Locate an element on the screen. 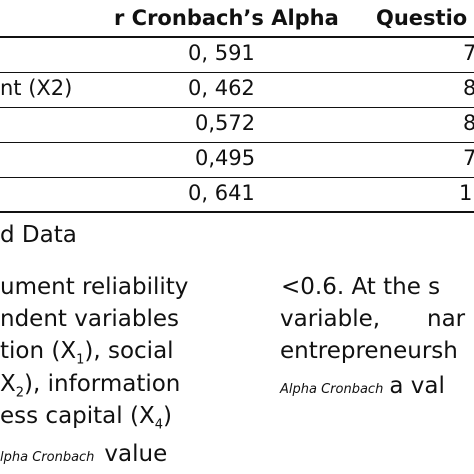 The height and width of the screenshot is (474, 474). text-line: variable, is located at coordinates (330, 319).